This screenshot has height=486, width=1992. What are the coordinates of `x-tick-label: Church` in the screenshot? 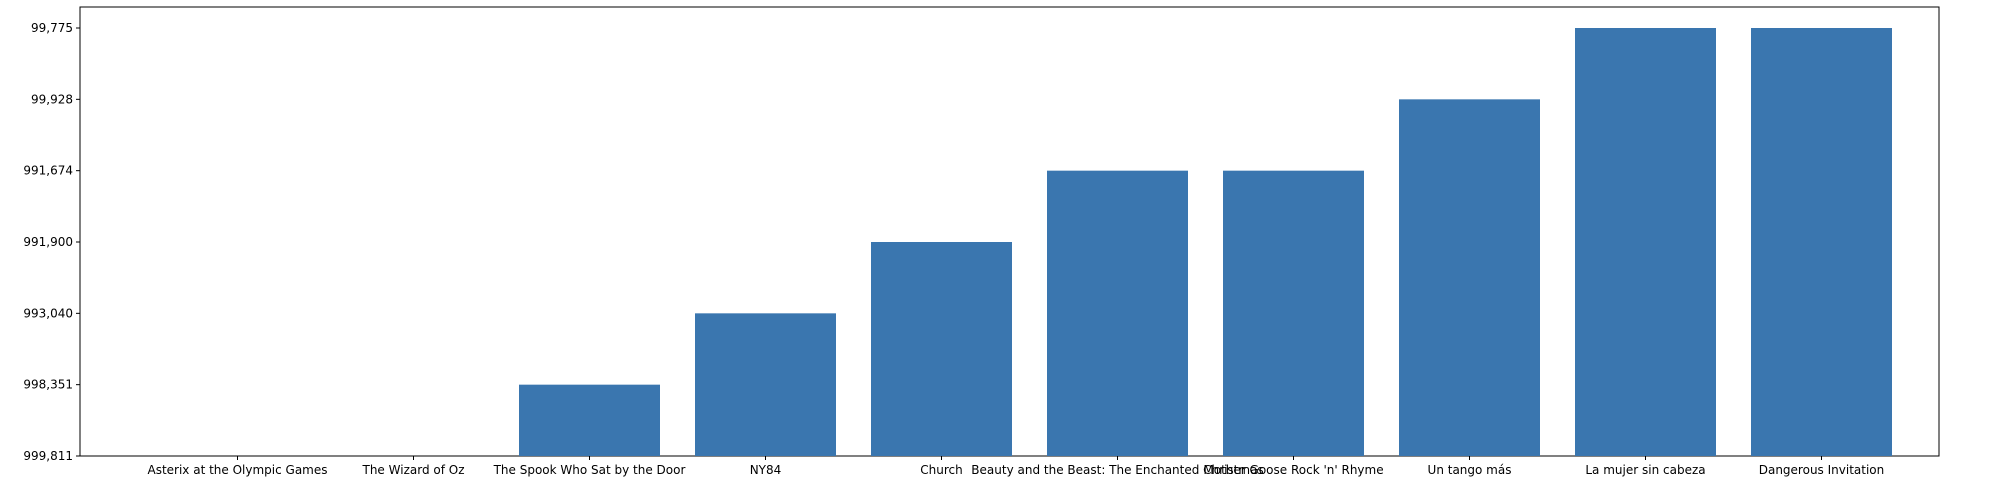 It's located at (941, 470).